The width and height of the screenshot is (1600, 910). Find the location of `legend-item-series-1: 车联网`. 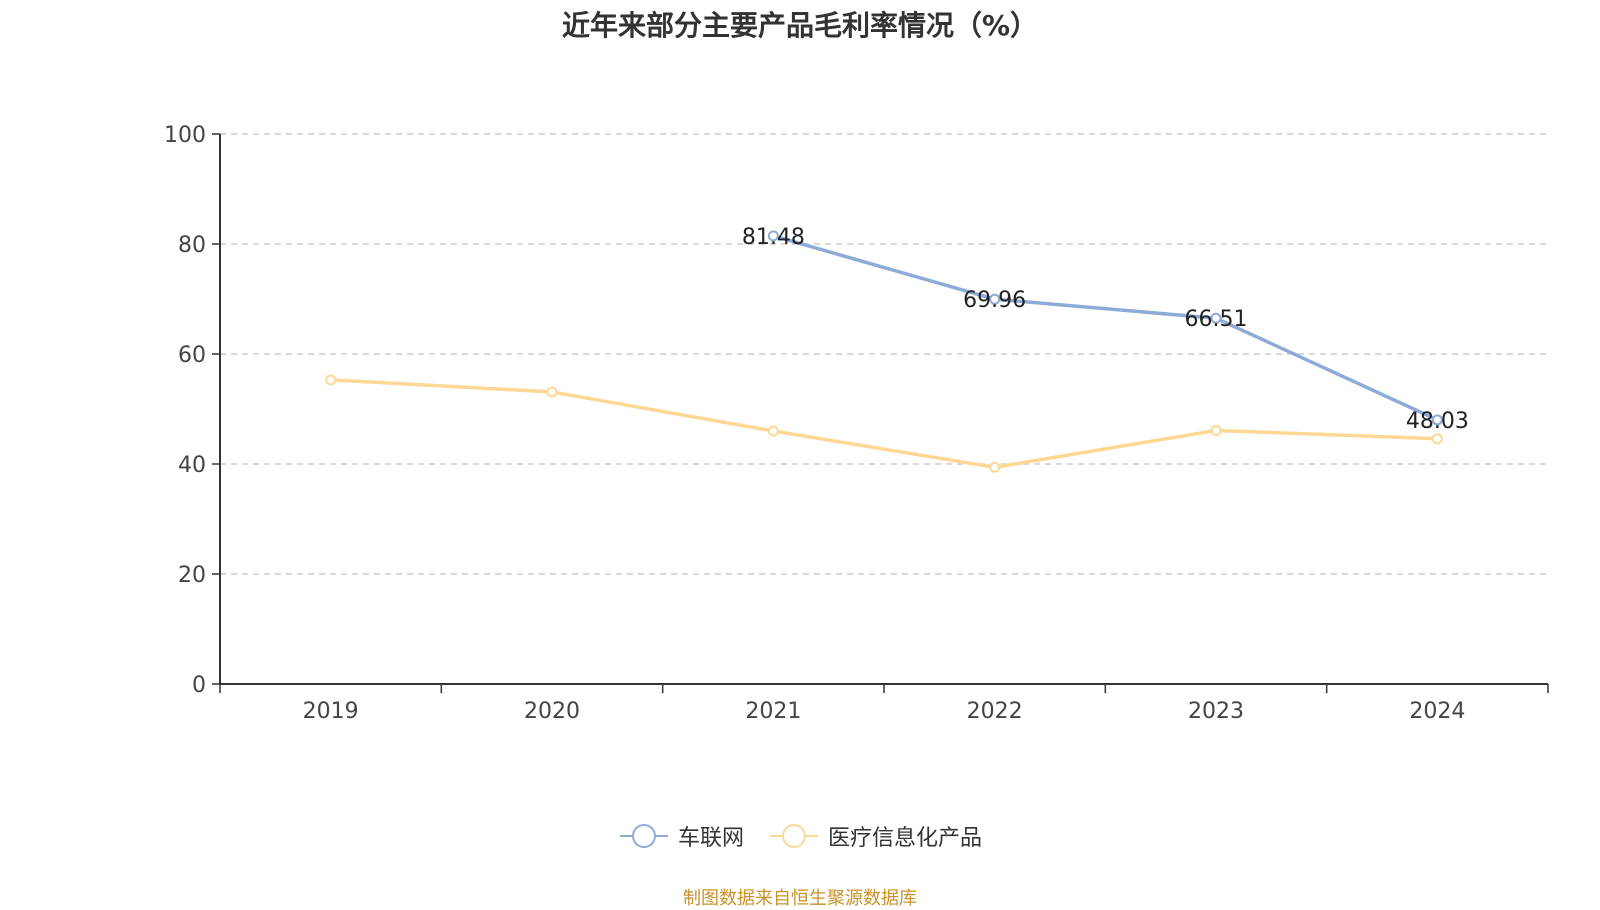

legend-item-series-1: 车联网 is located at coordinates (681, 836).